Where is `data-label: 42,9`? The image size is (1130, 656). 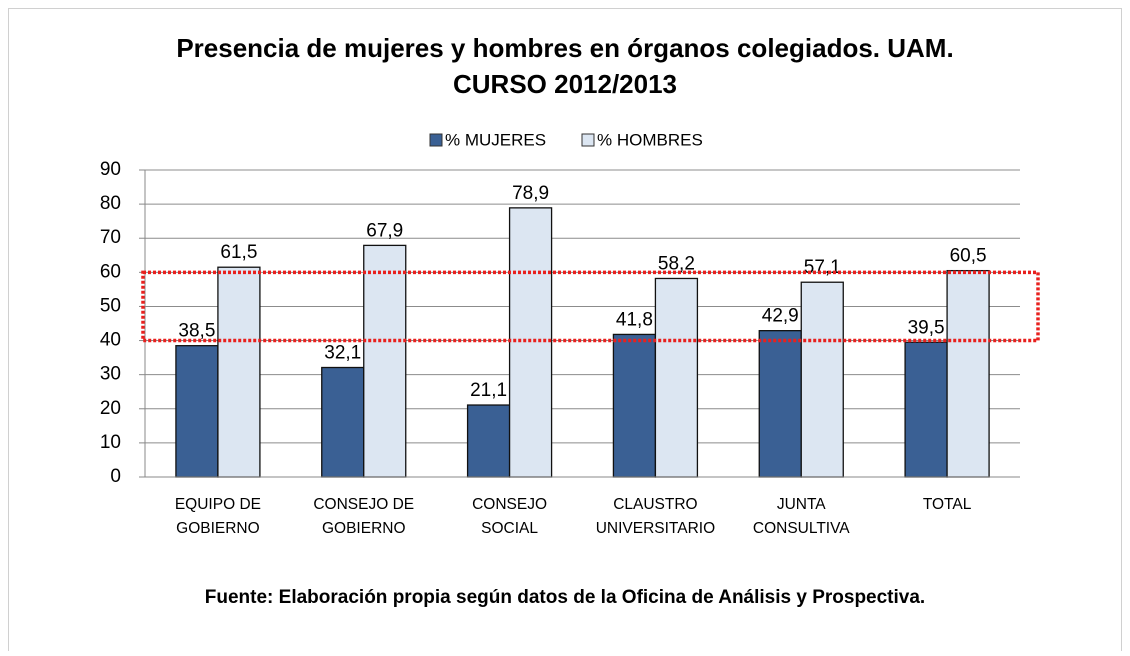 data-label: 42,9 is located at coordinates (780, 316).